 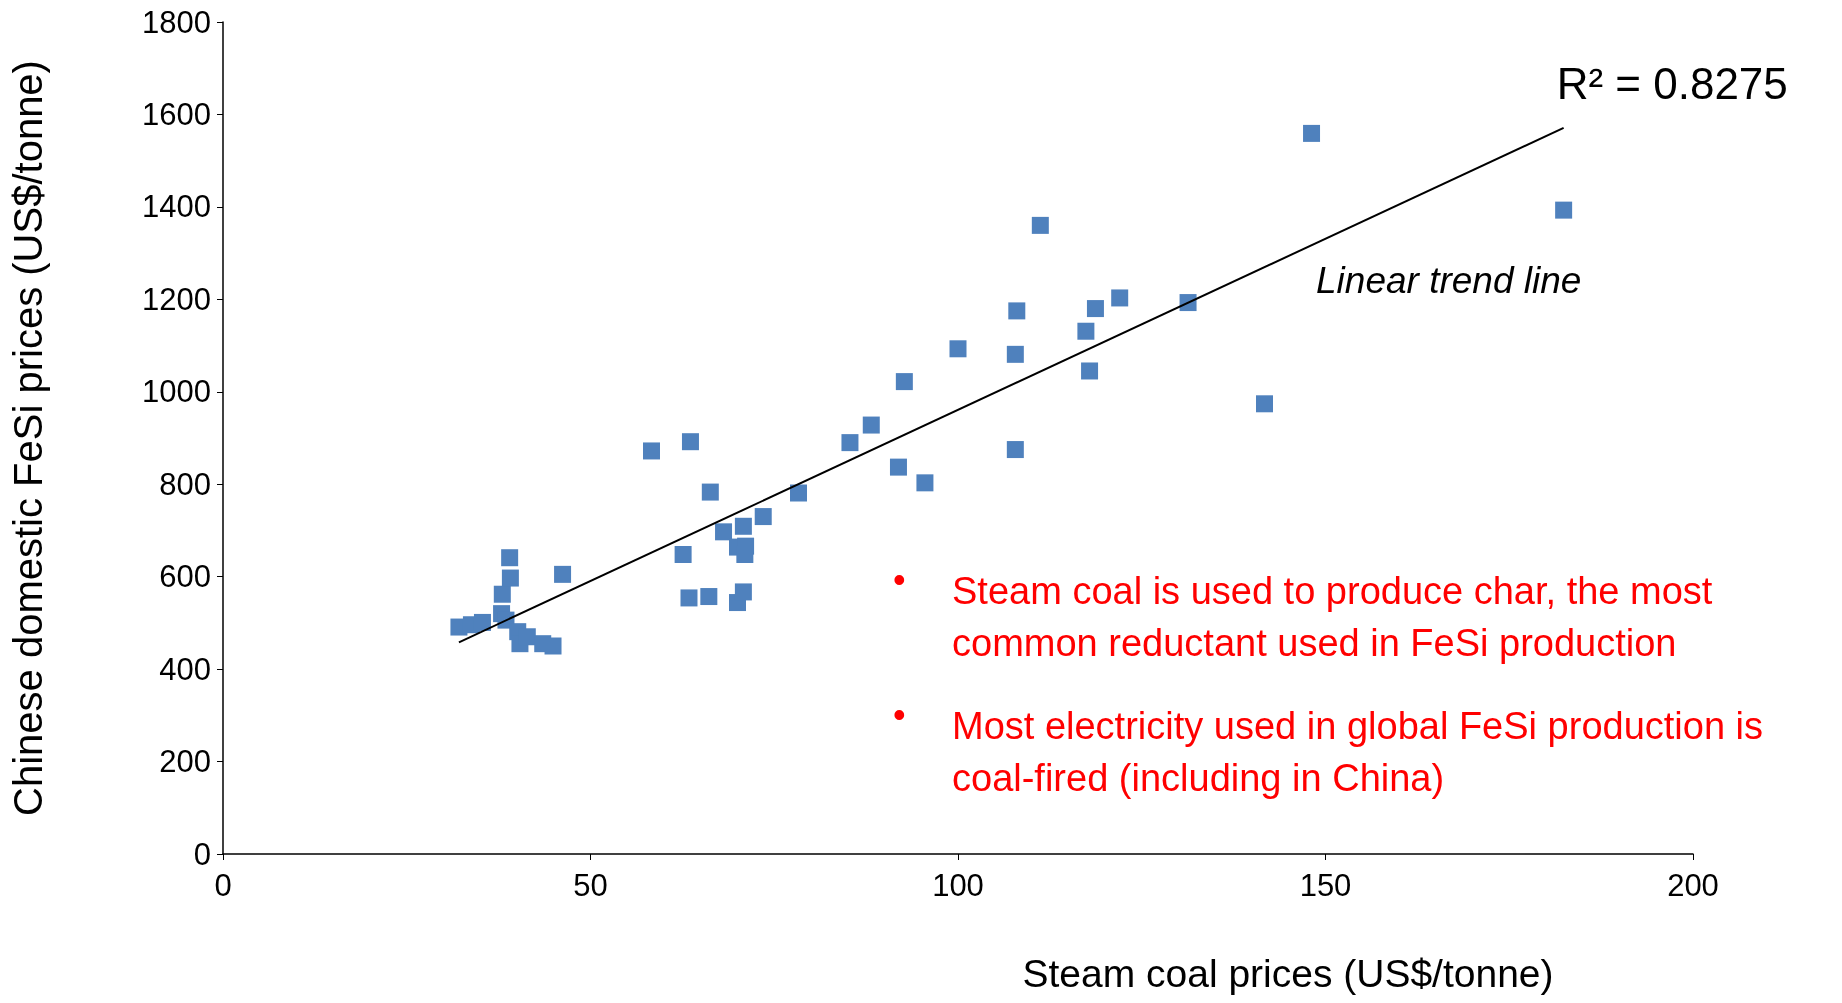 What do you see at coordinates (590, 885) in the screenshot?
I see `x-tick-label: 50` at bounding box center [590, 885].